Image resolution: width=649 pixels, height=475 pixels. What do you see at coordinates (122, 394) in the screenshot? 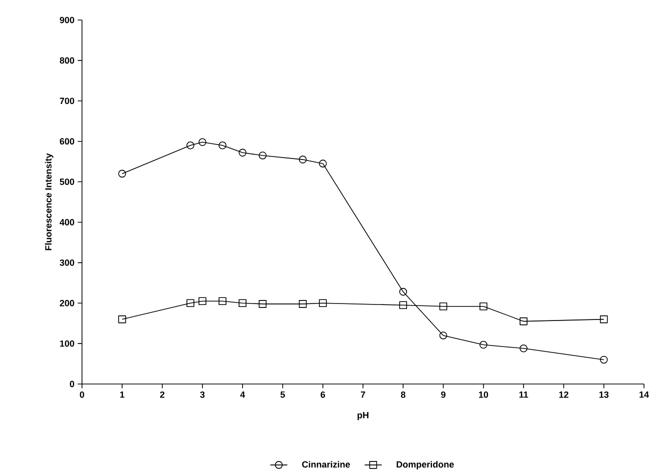
I see `x-tick-label: 1` at bounding box center [122, 394].